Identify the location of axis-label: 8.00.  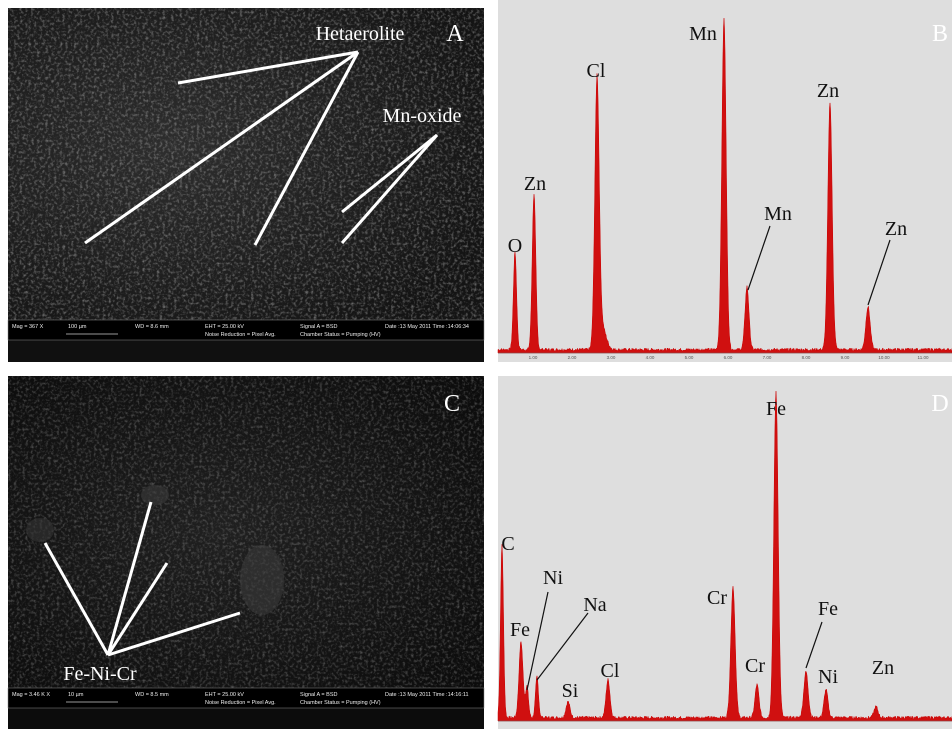
(806, 357).